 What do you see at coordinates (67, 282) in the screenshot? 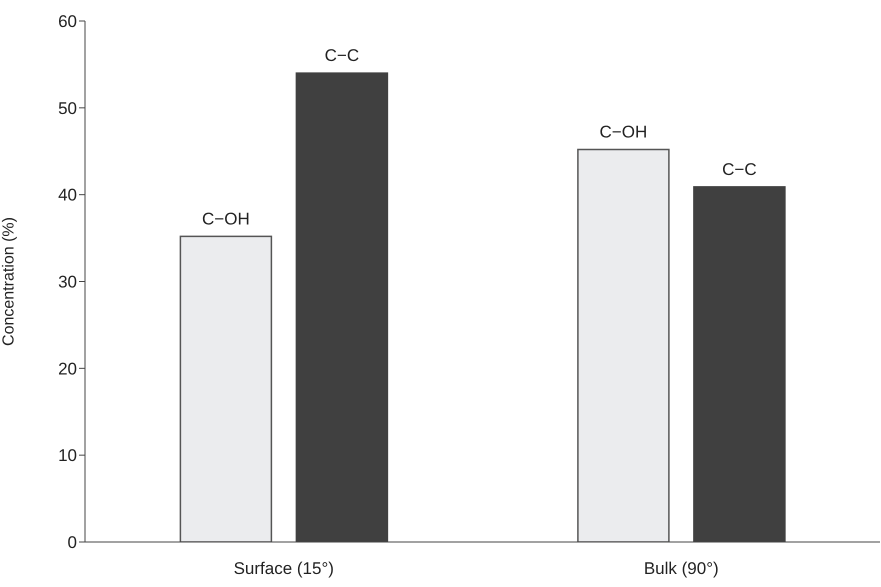
I see `y-tick-label: 30` at bounding box center [67, 282].